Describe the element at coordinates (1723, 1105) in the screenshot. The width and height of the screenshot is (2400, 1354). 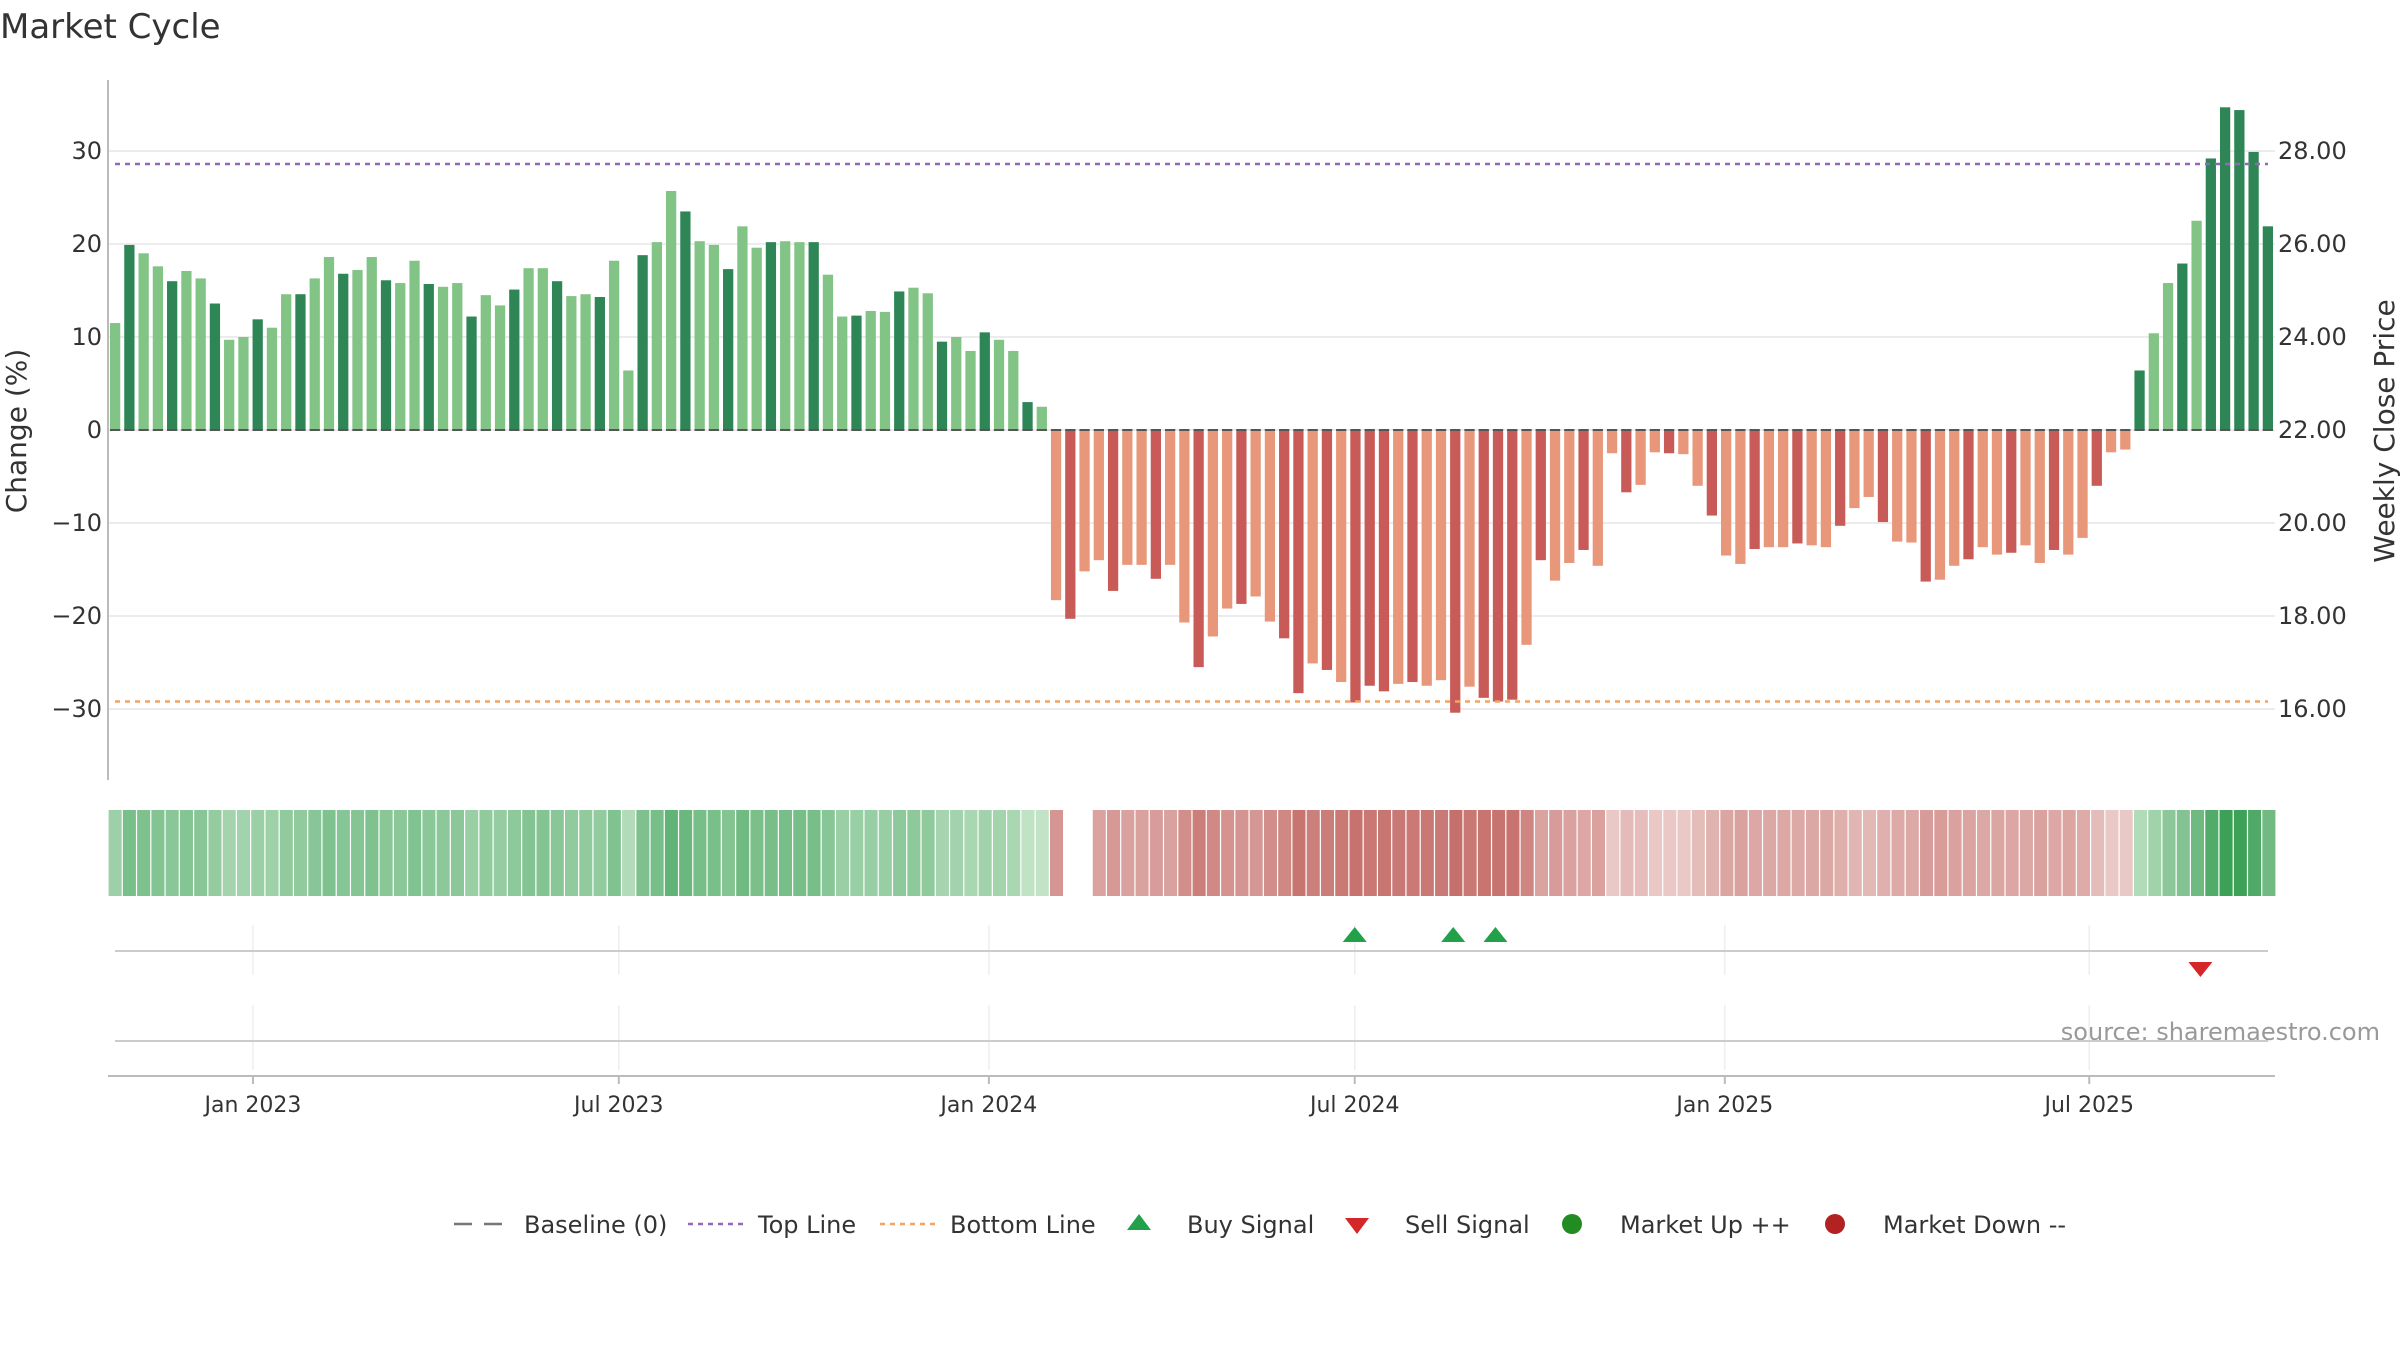
I see `x-tick-label: Jan 2025` at that location.